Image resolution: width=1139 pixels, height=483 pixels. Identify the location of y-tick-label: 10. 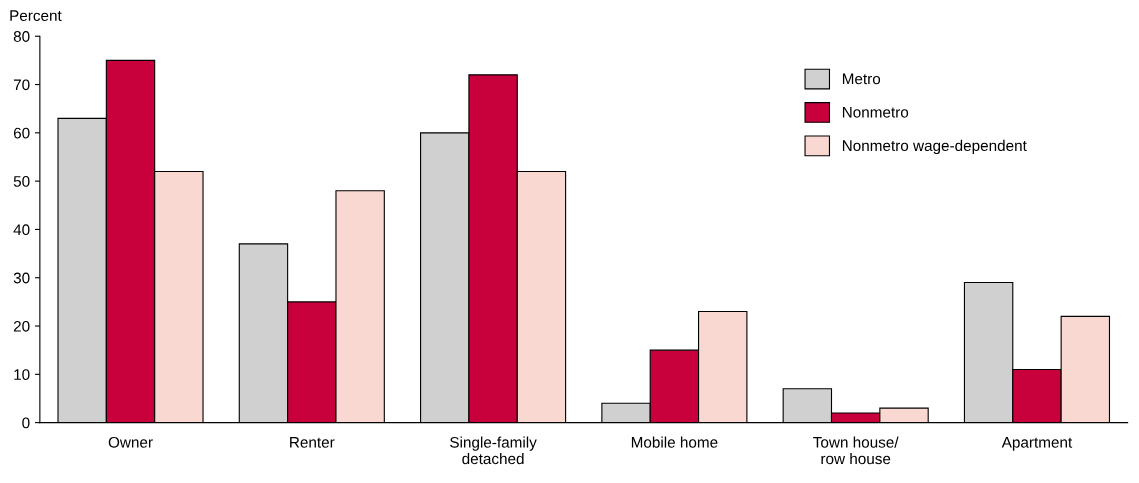
(22, 375).